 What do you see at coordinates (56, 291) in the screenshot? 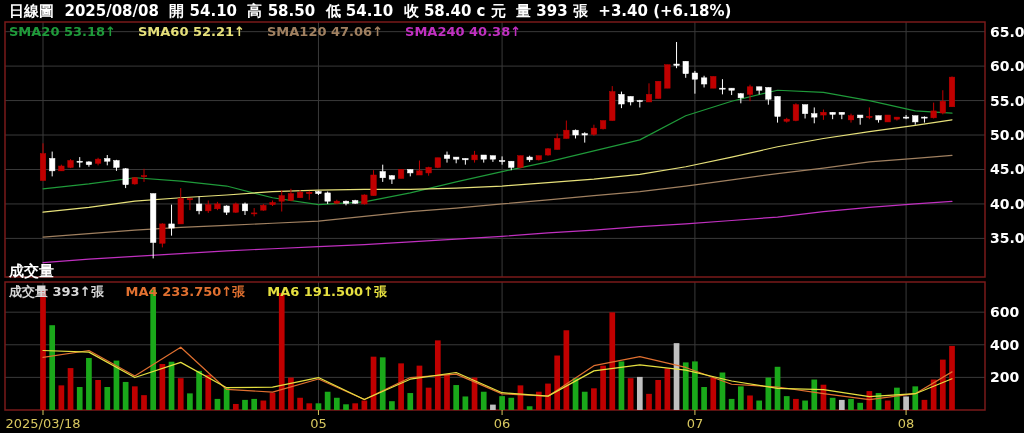
I see `series-label: 成交量 393↑張` at bounding box center [56, 291].